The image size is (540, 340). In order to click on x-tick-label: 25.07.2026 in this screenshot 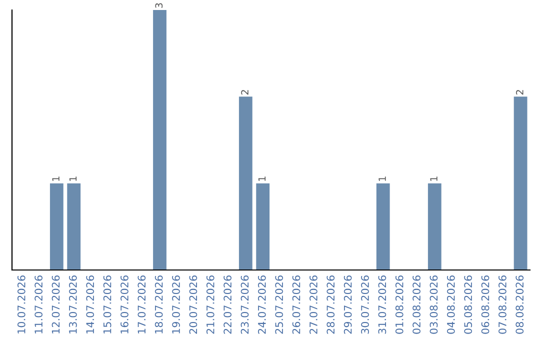, I will do `click(279, 305)`.